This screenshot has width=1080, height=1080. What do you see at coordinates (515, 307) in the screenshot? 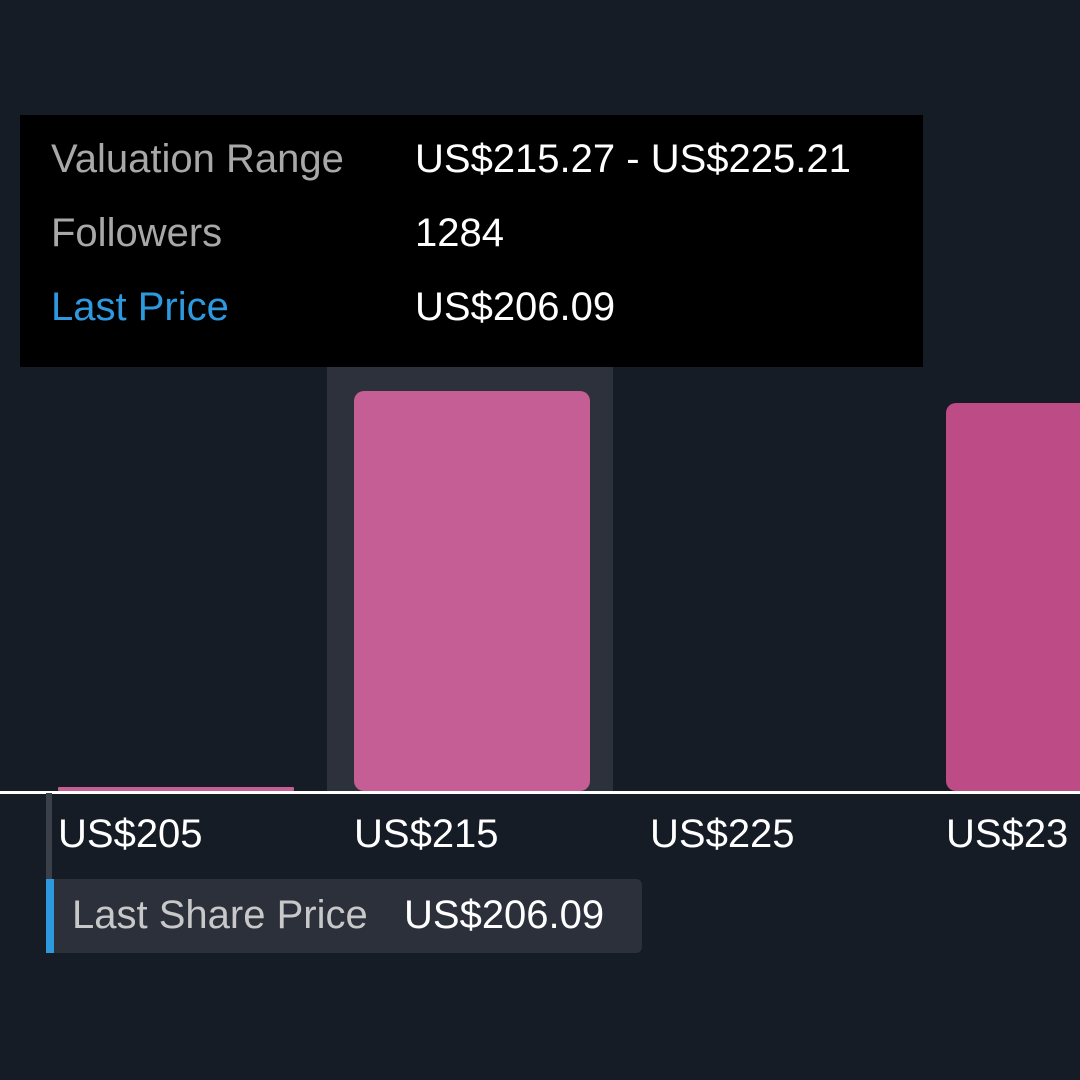
I see `tooltip-value: US$206.09` at bounding box center [515, 307].